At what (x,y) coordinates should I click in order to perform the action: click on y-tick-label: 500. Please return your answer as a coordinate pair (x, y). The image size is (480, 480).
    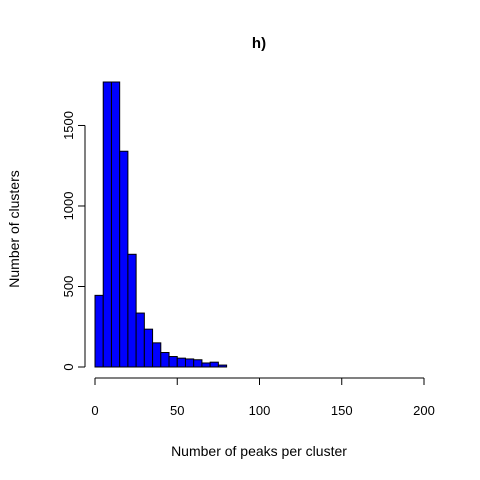
    Looking at the image, I should click on (68, 287).